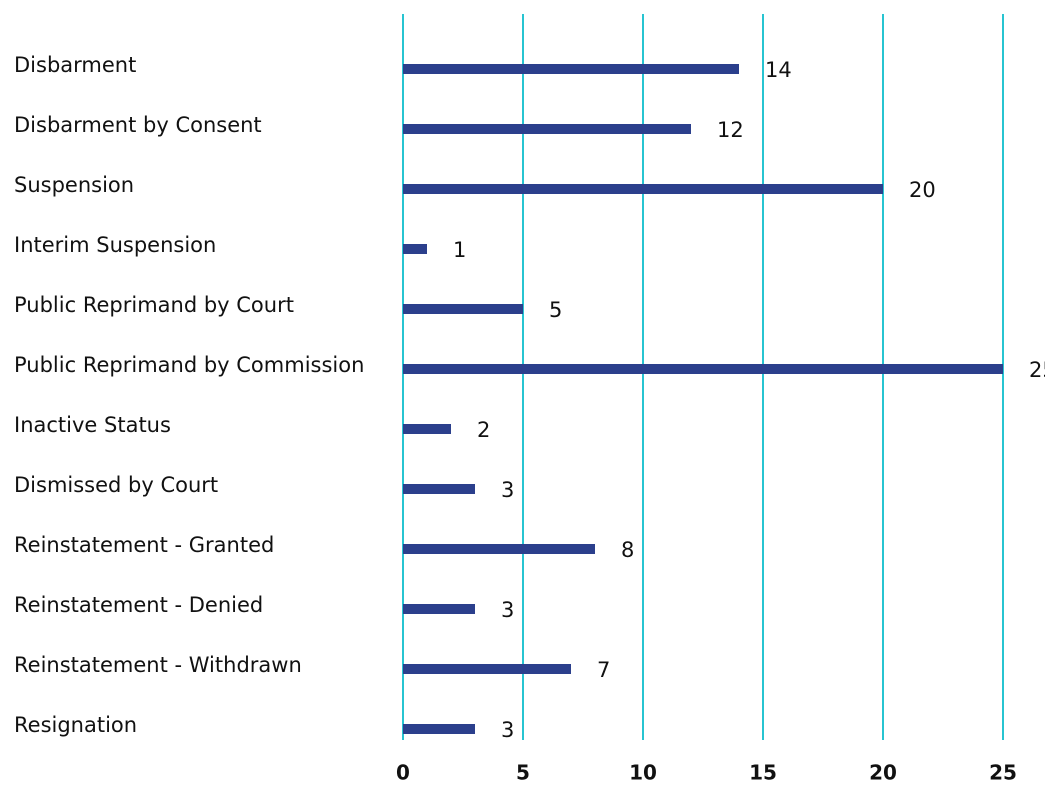 Image resolution: width=1045 pixels, height=785 pixels. Describe the element at coordinates (555, 310) in the screenshot. I see `value-label: 5` at that location.